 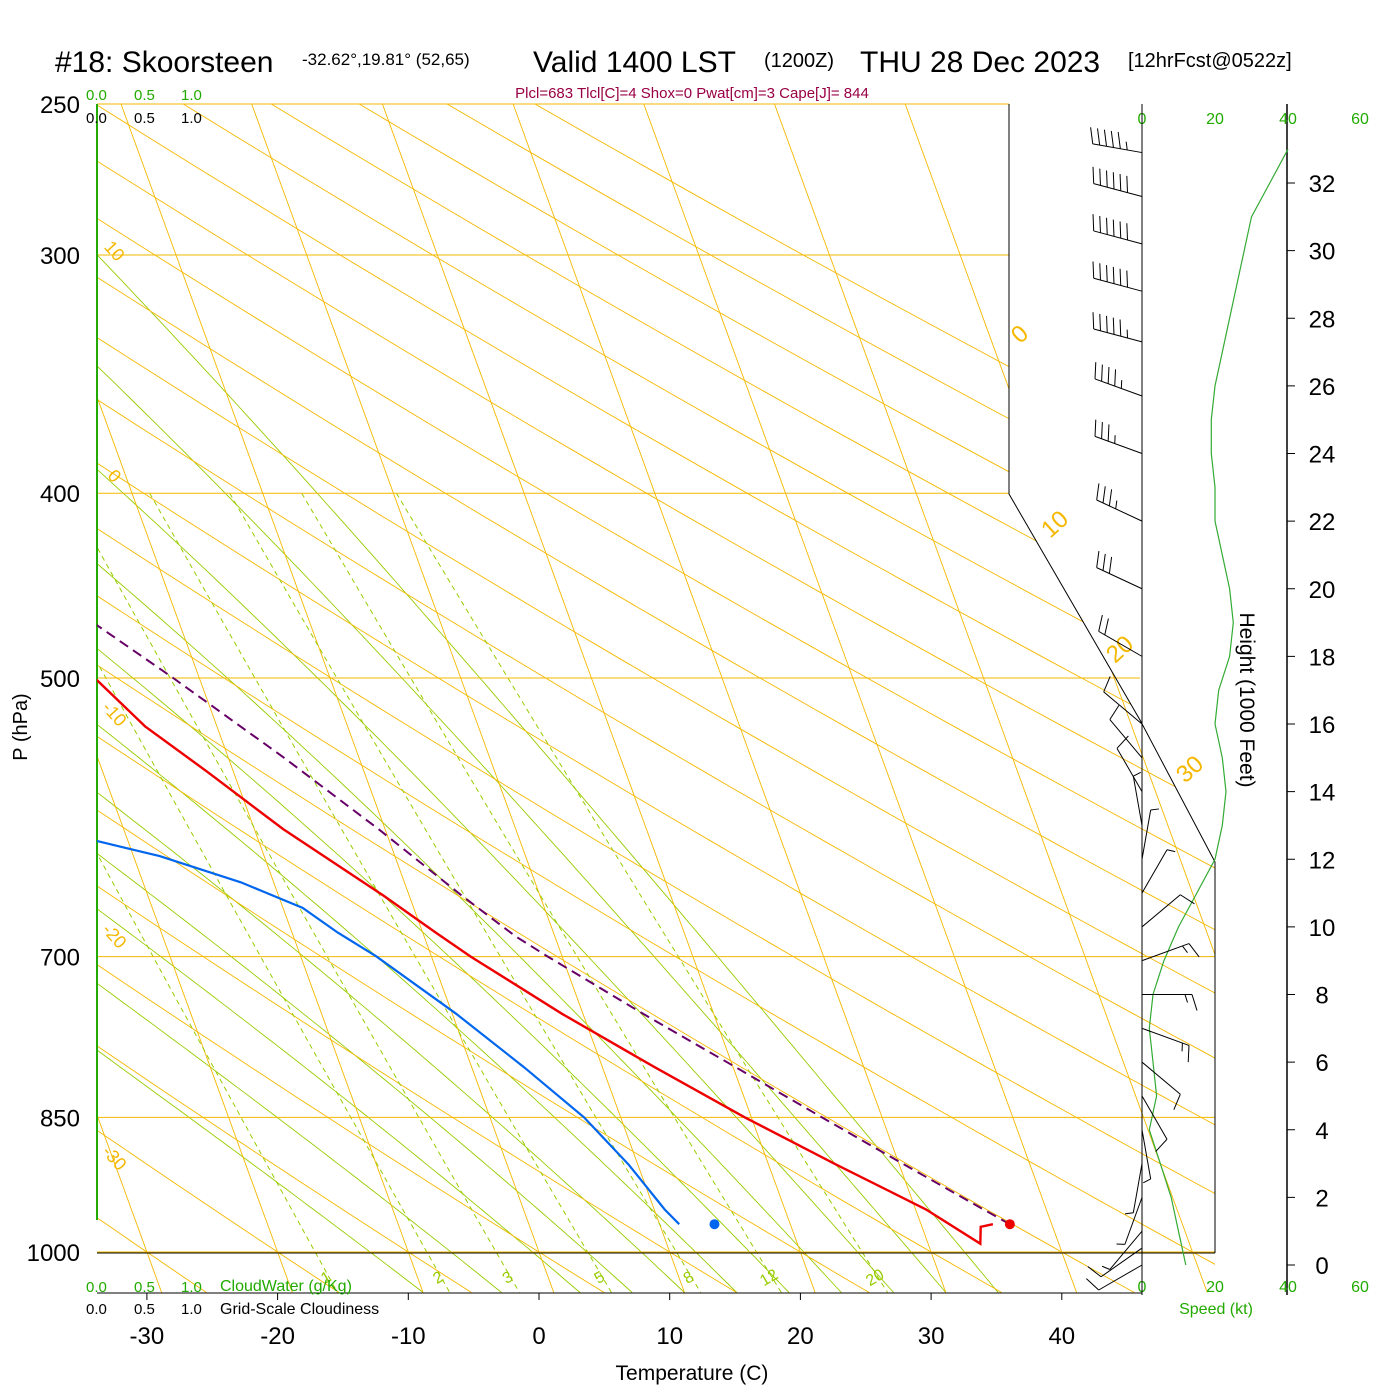 I want to click on x-tick-label: 0, so click(x=538, y=1336).